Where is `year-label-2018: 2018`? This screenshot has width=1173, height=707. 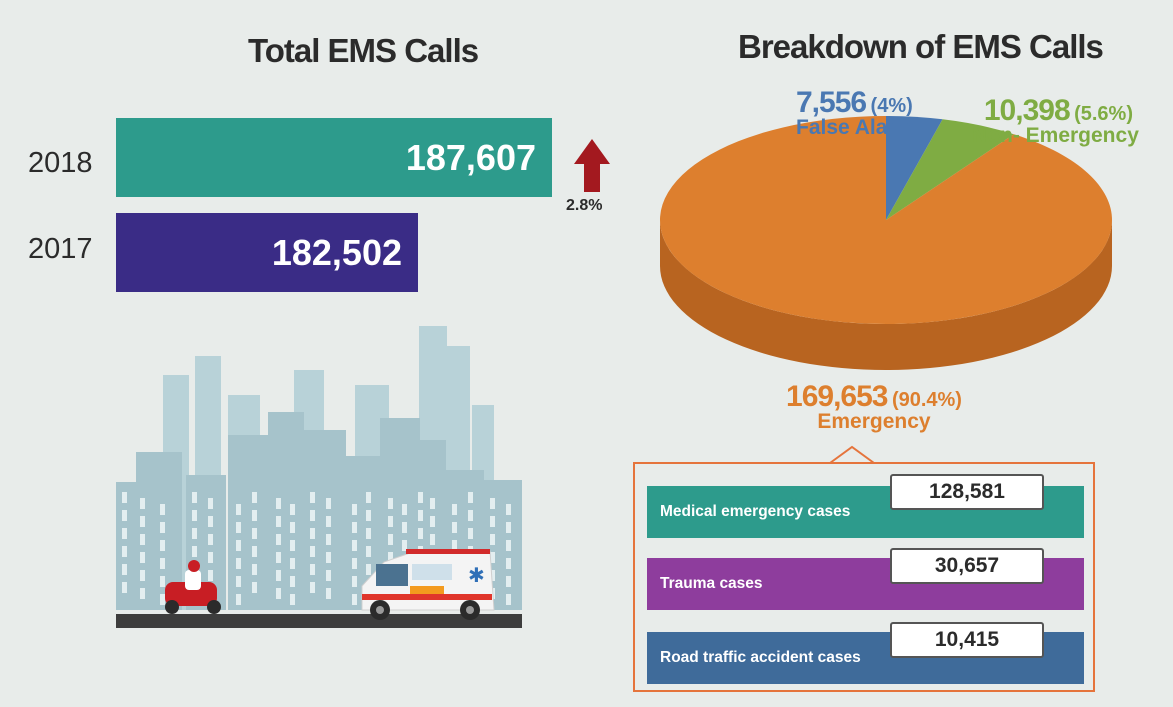 year-label-2018: 2018 is located at coordinates (60, 163).